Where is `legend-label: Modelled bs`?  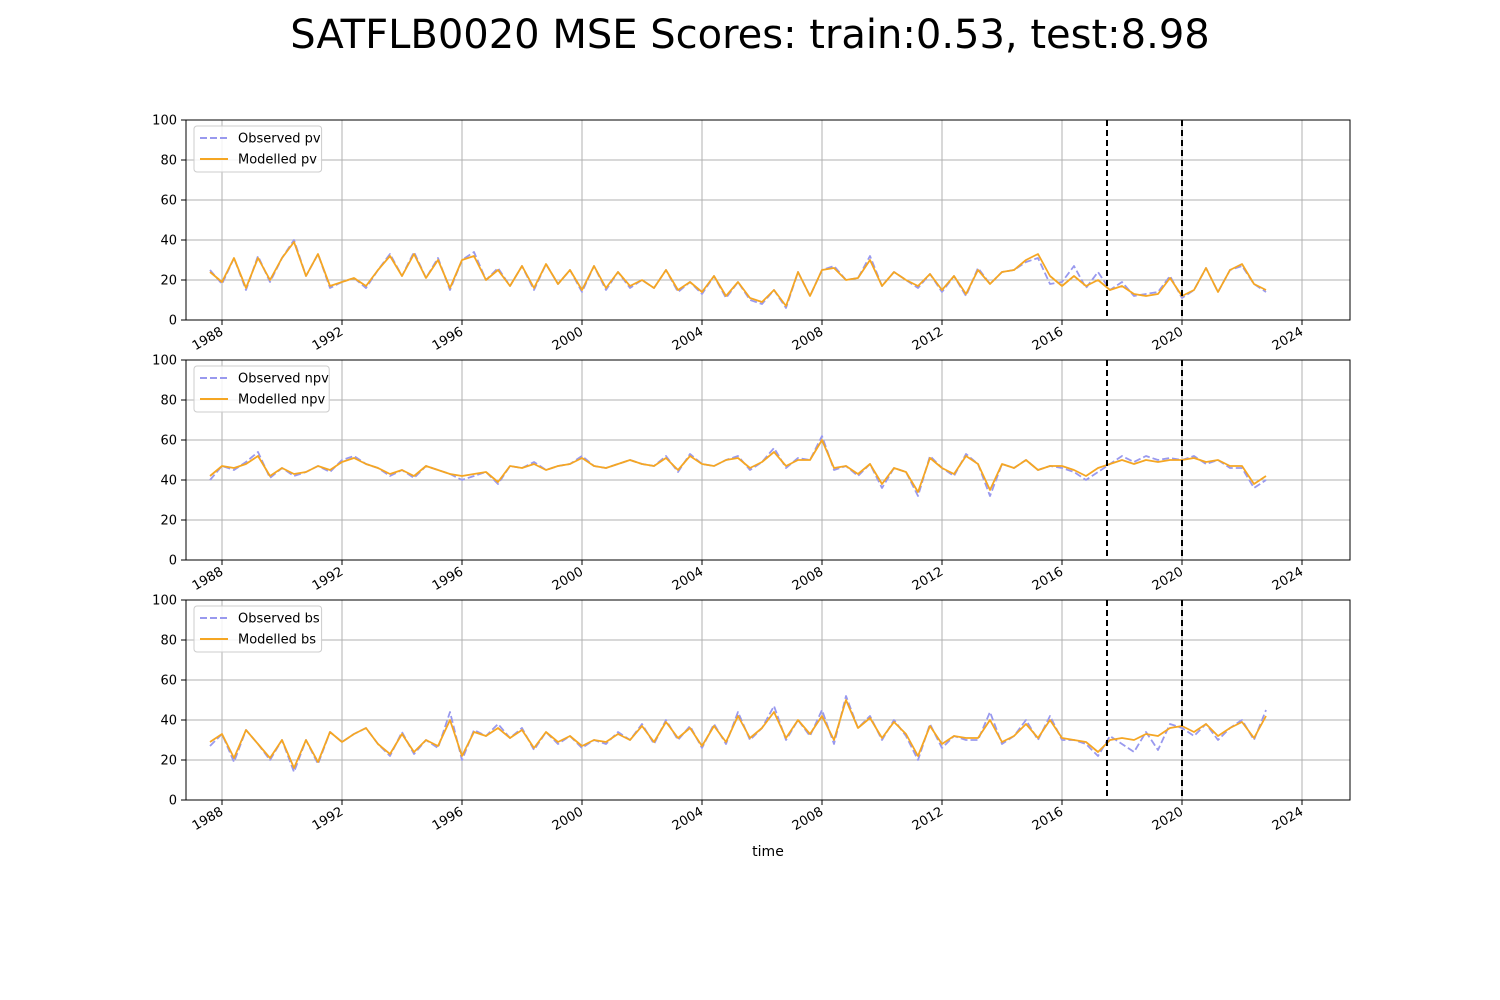
legend-label: Modelled bs is located at coordinates (277, 640).